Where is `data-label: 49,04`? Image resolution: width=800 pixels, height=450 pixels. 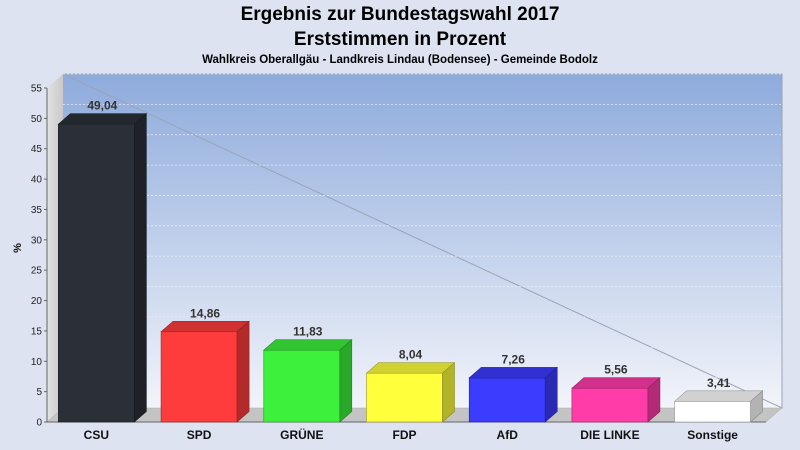
data-label: 49,04 is located at coordinates (102, 106).